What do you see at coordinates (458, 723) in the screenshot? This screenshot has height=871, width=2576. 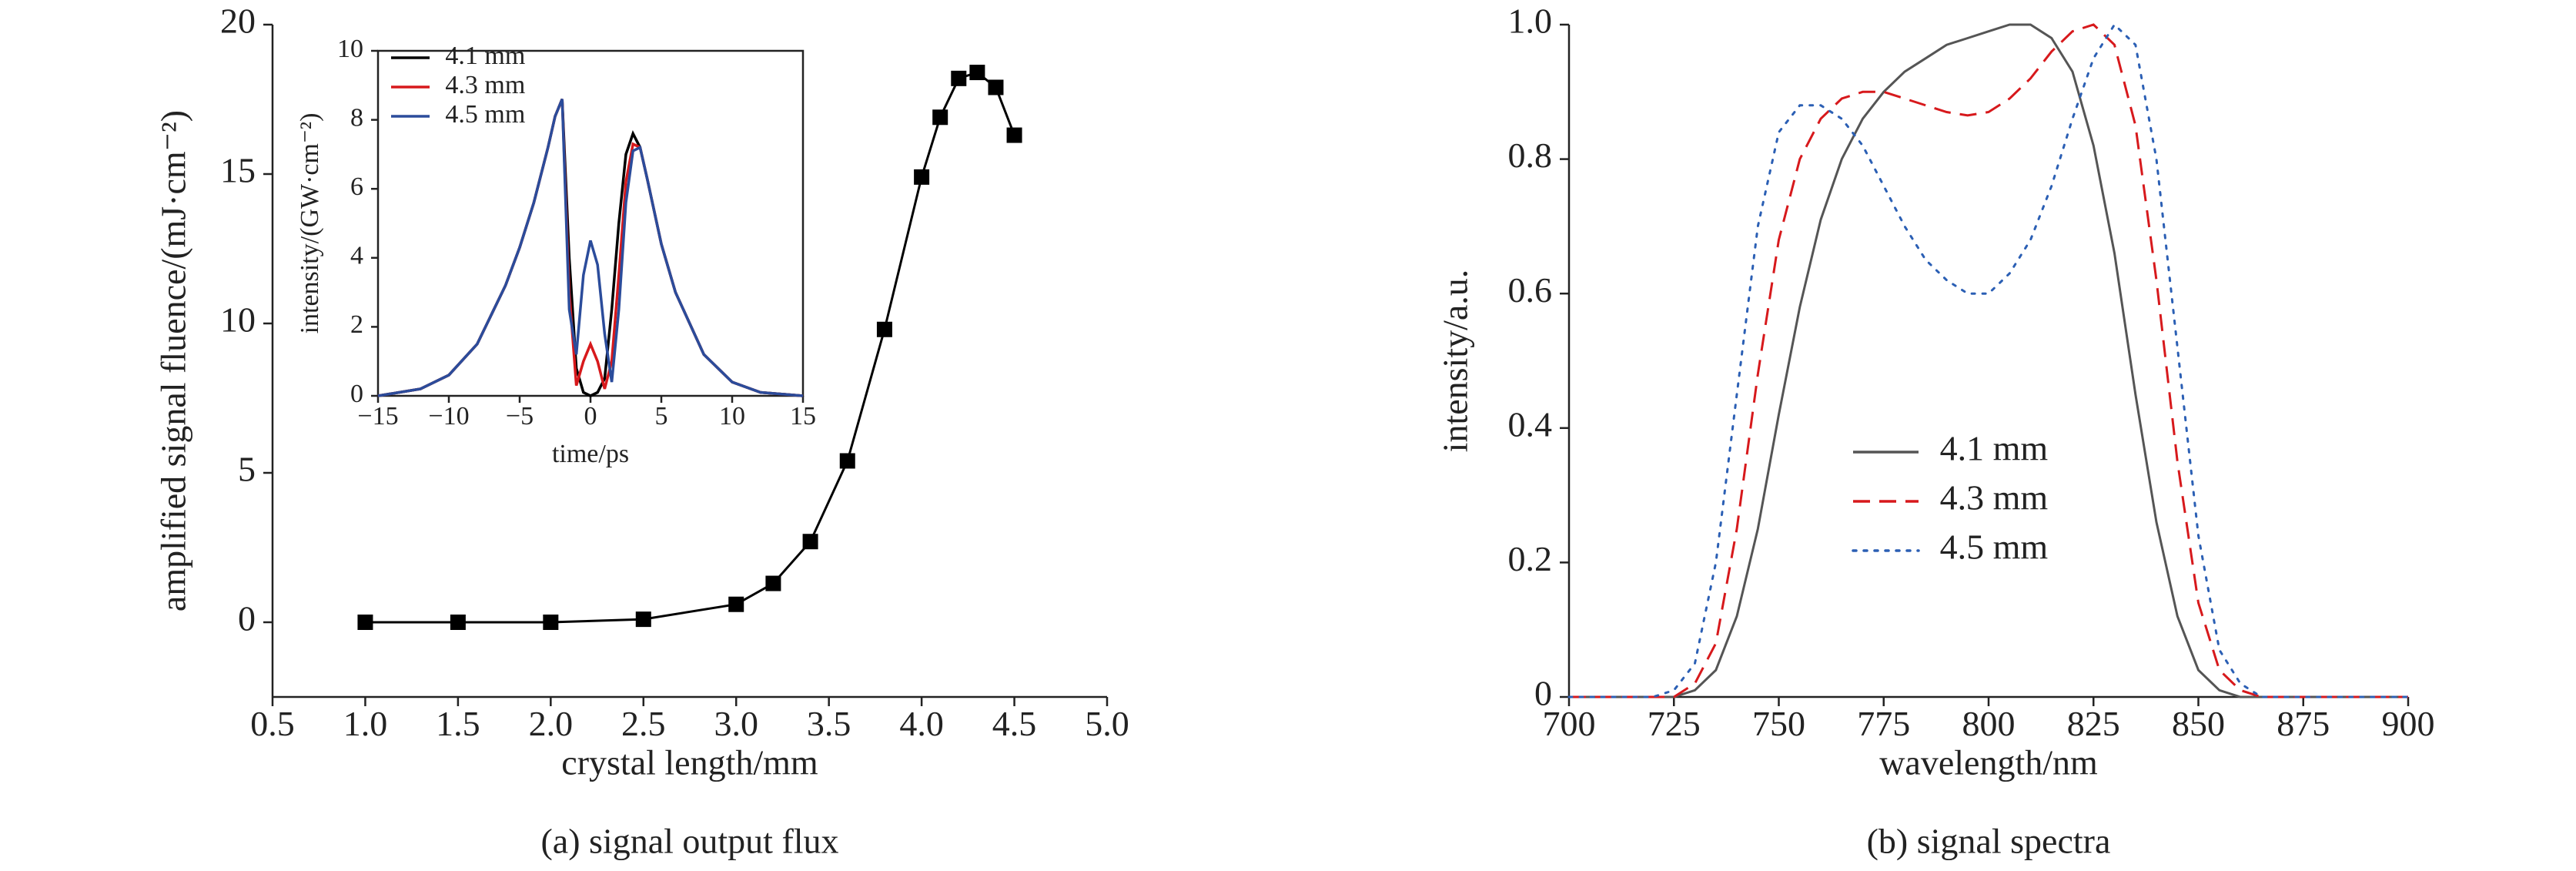 I see `x-tick-label: 1.5` at bounding box center [458, 723].